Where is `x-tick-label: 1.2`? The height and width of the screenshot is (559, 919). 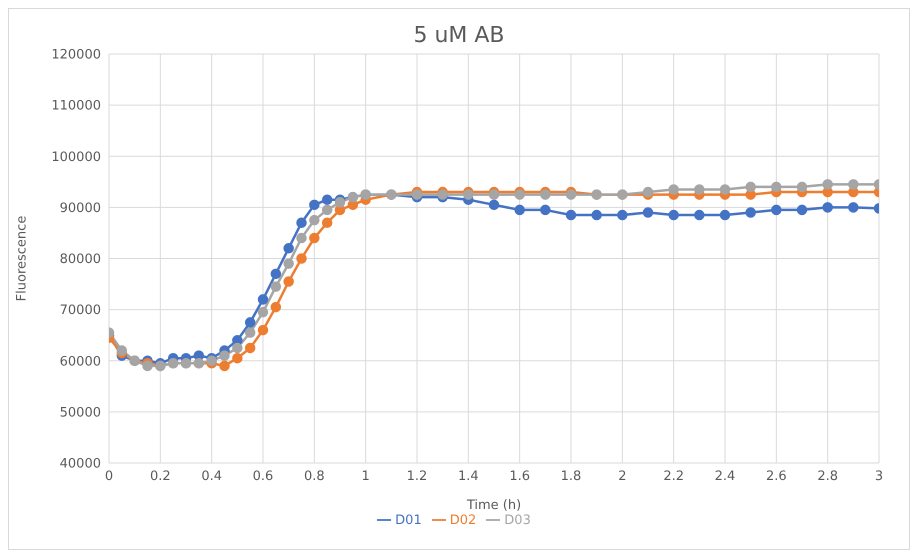
x-tick-label: 1.2 is located at coordinates (417, 476).